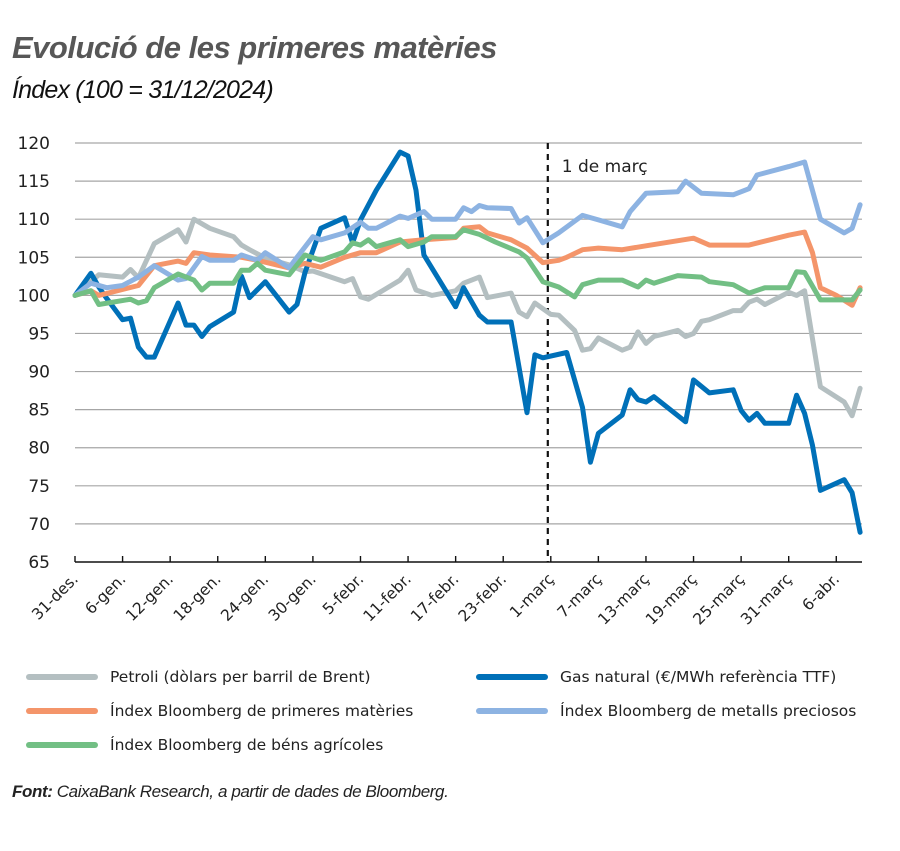 The image size is (900, 851). What do you see at coordinates (34, 220) in the screenshot?
I see `y-tick-label: 110` at bounding box center [34, 220].